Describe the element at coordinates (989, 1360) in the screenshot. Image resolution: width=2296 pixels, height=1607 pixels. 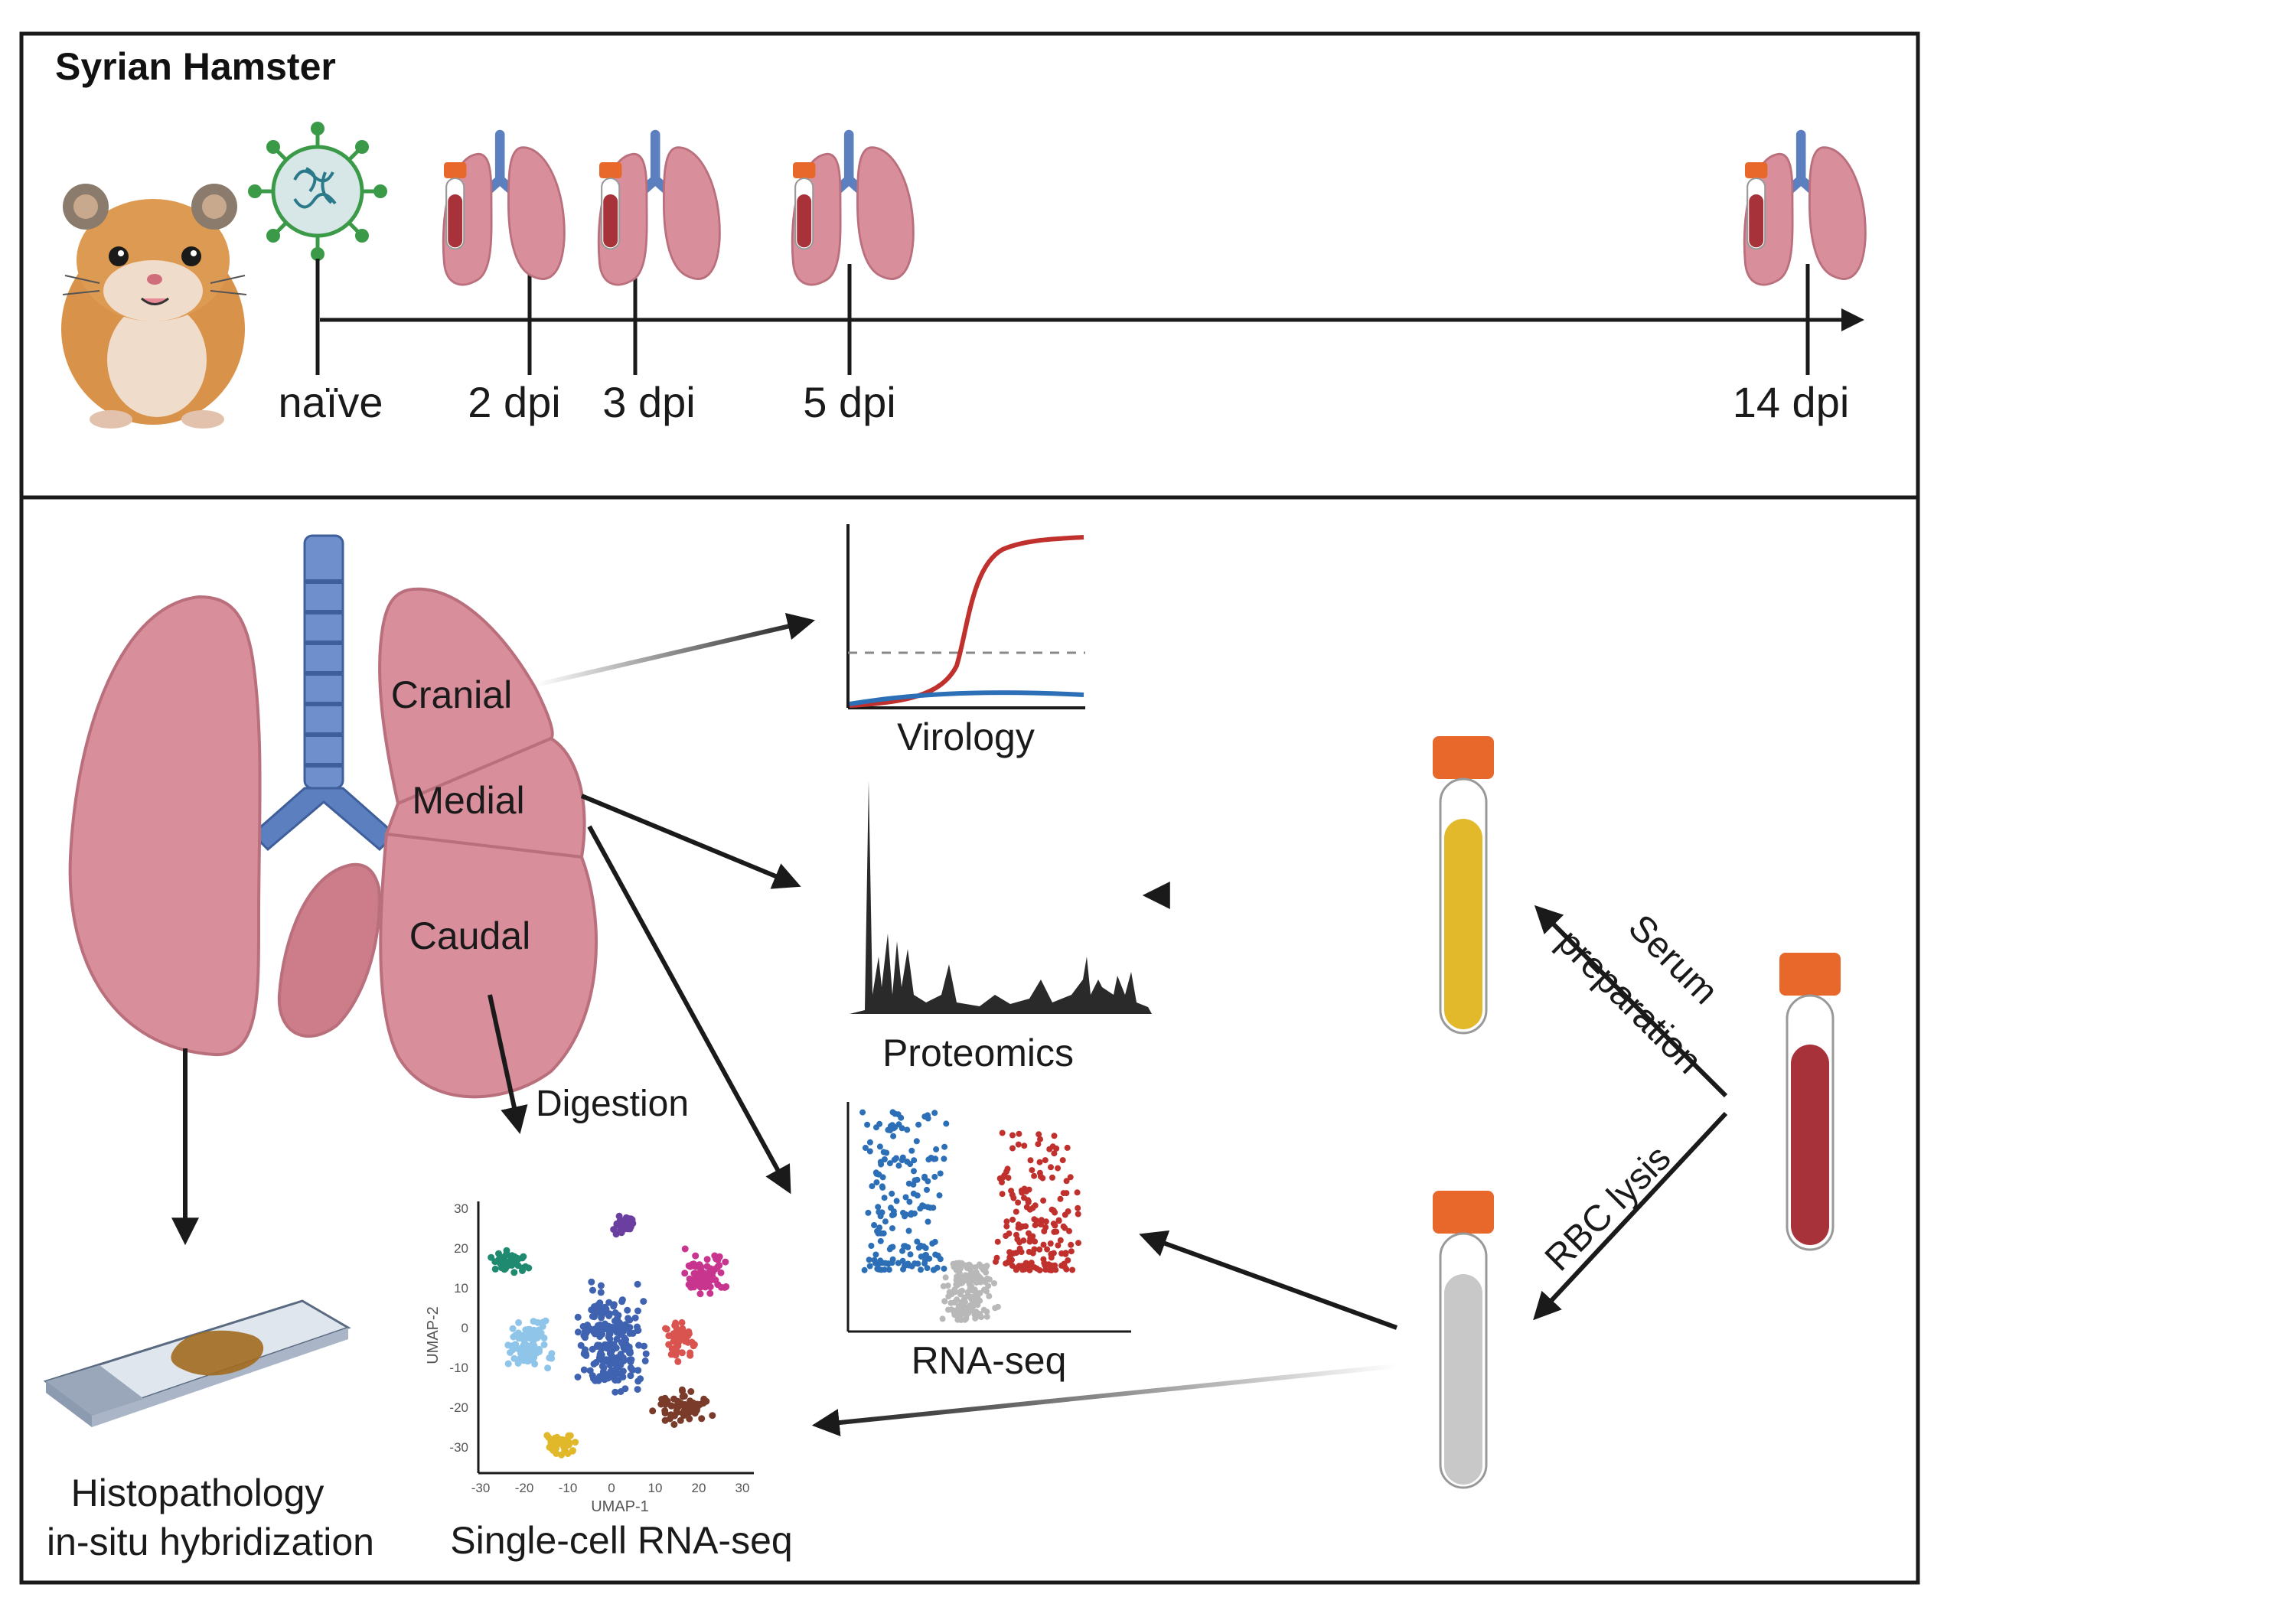
I see `rnaseq-label: RNA-seq` at that location.